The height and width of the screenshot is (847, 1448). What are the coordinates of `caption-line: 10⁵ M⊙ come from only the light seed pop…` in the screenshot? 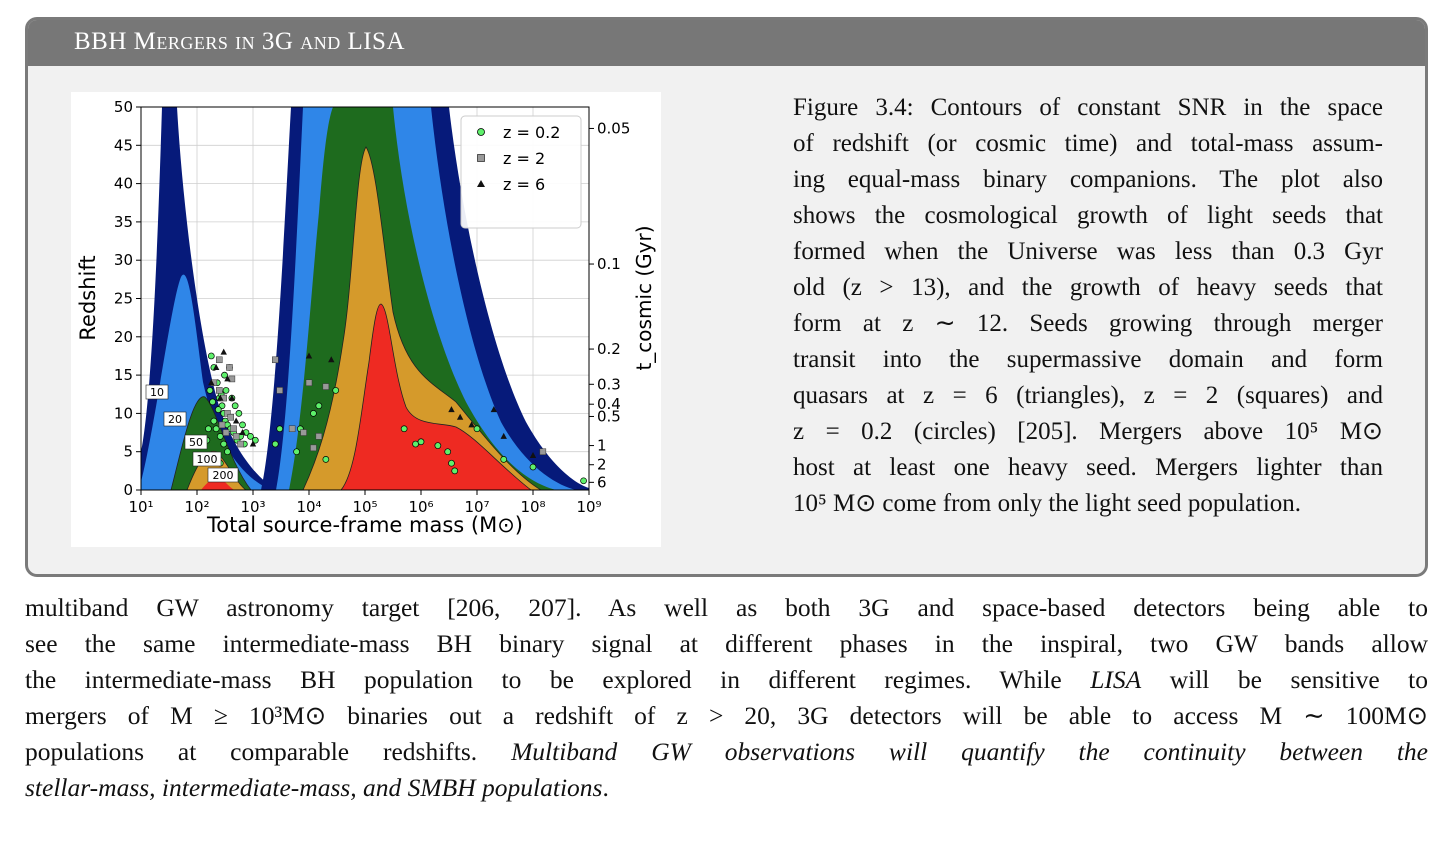 It's located at (1047, 503).